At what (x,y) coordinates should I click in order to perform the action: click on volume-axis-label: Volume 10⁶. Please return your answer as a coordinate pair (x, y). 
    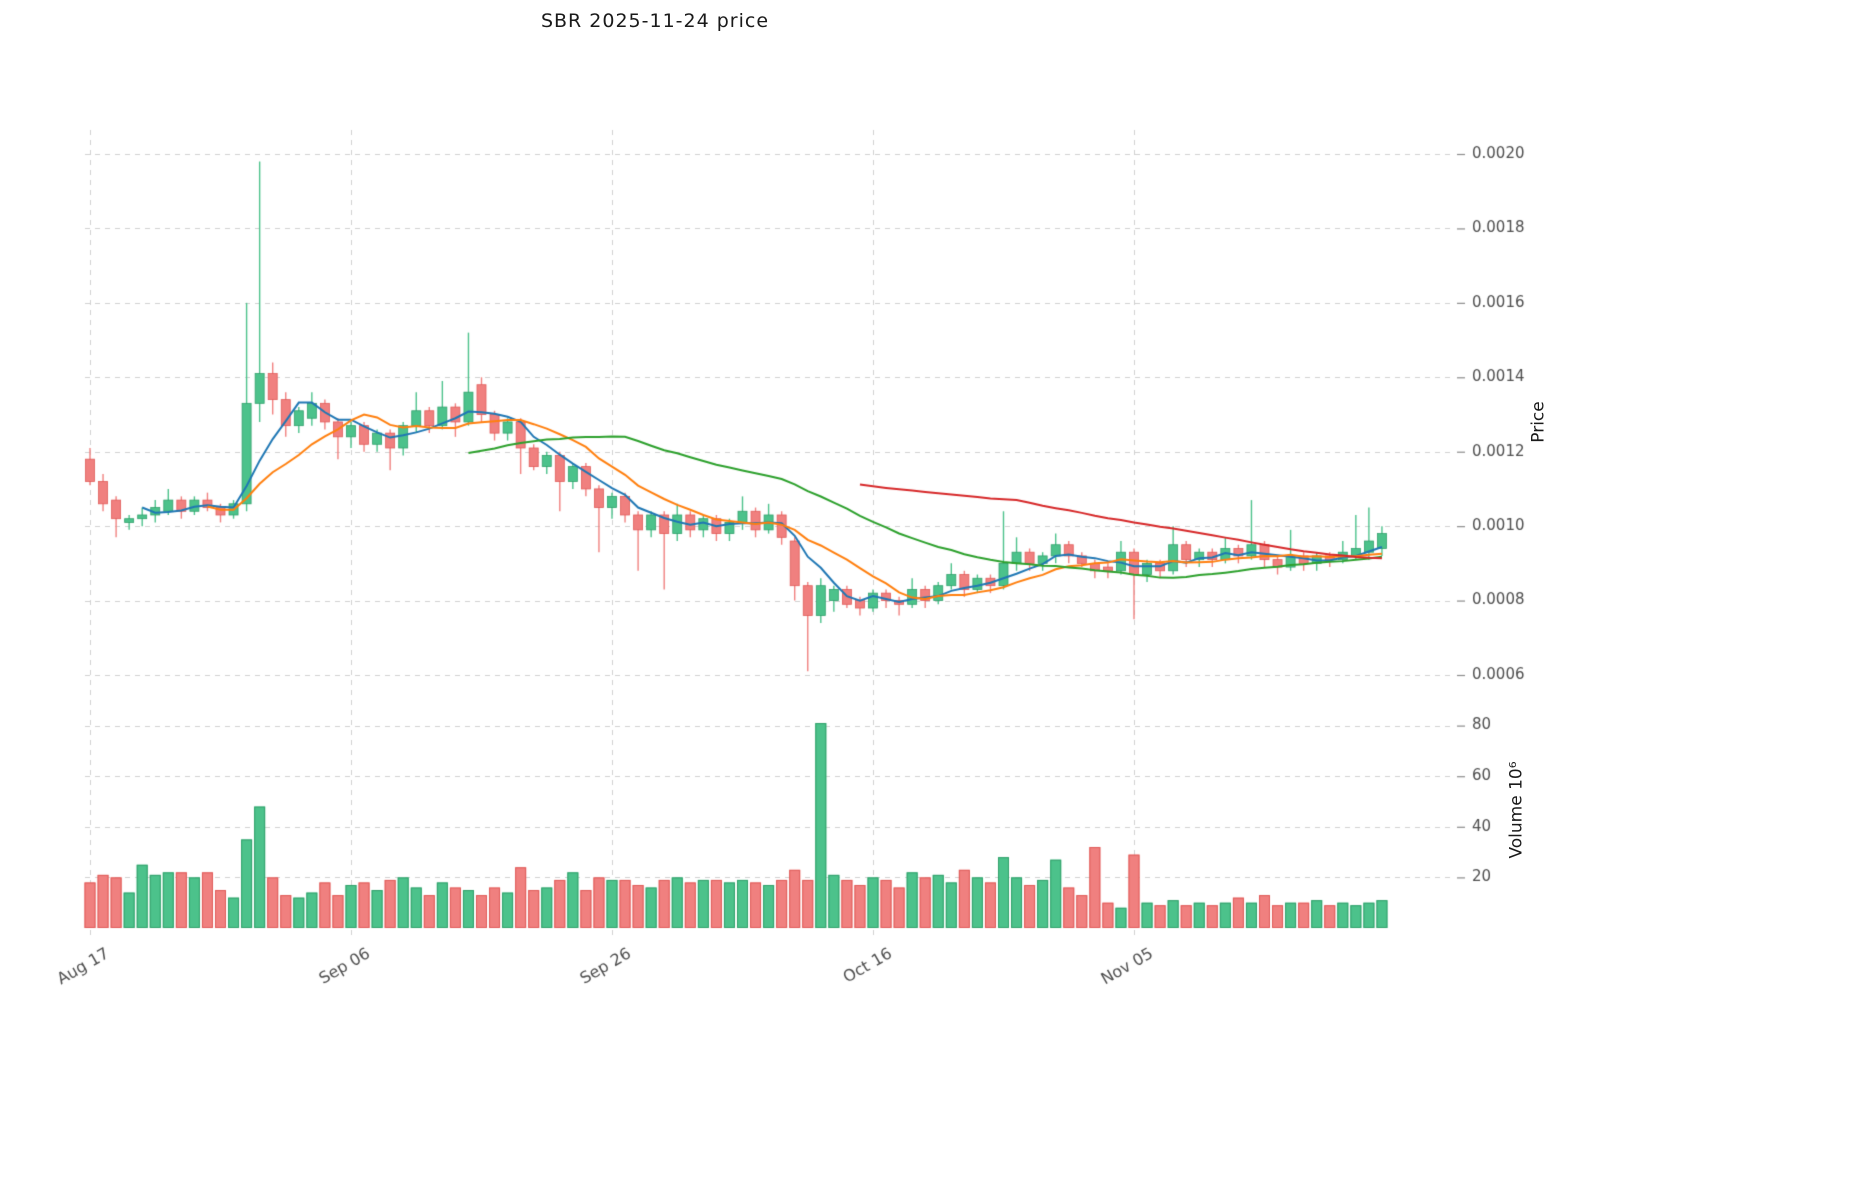
    Looking at the image, I should click on (1516, 810).